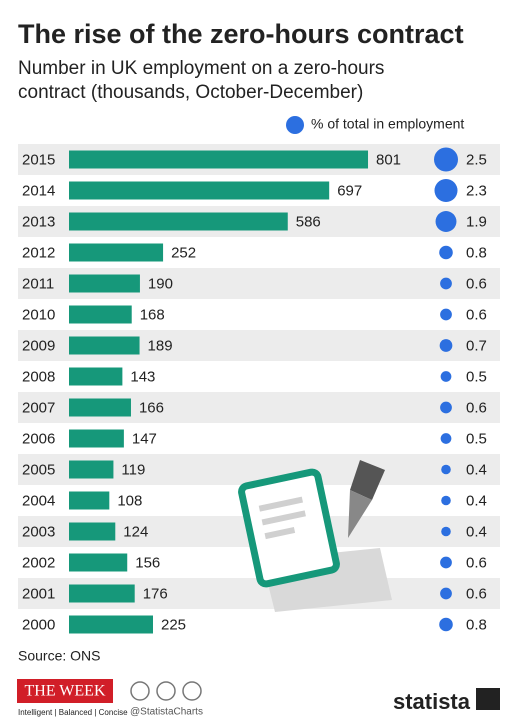 This screenshot has height=727, width=518. I want to click on category-label: 2000, so click(38, 624).